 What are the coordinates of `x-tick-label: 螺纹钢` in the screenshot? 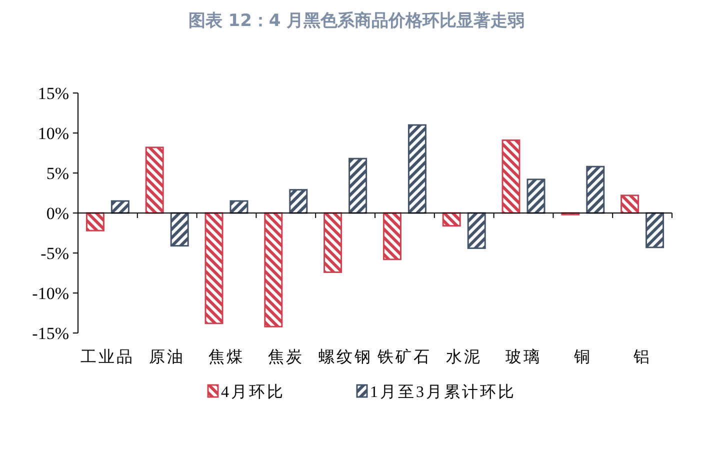 It's located at (345, 357).